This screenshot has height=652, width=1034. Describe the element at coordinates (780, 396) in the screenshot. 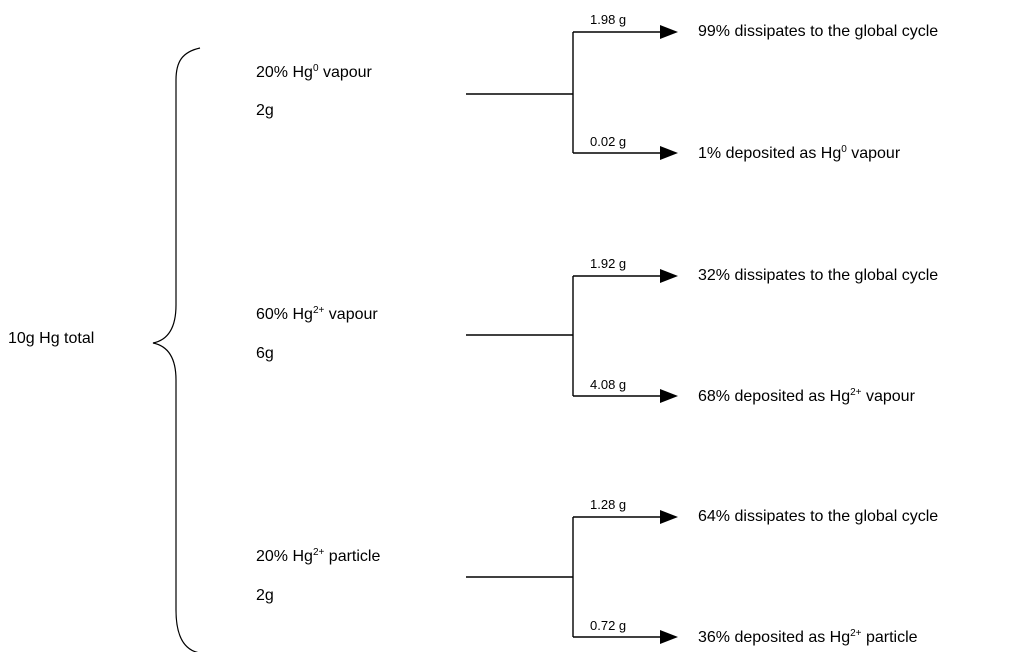

I see `group-2-branch-2-text: deposited as` at that location.